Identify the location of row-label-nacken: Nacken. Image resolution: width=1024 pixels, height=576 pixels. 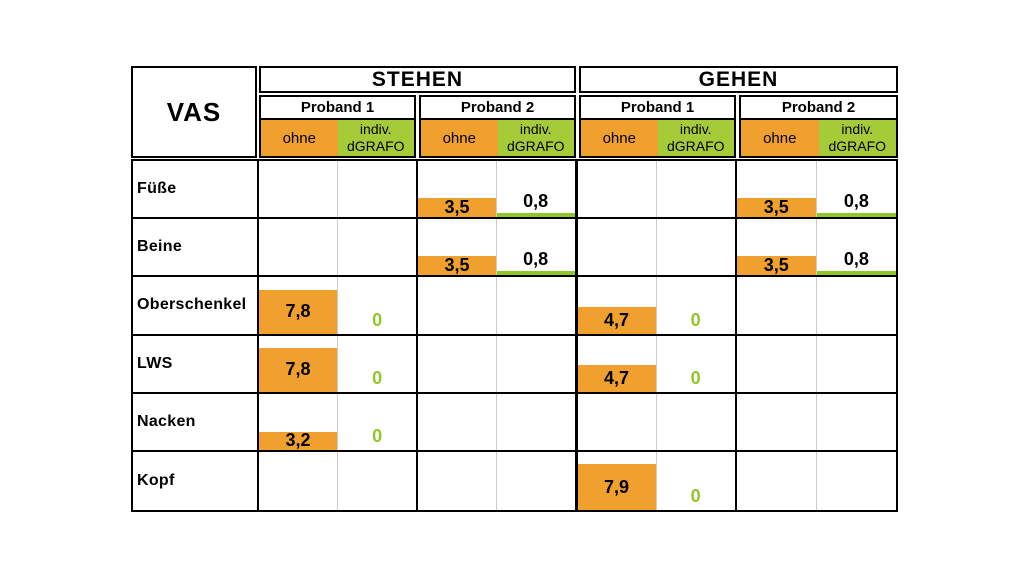
(196, 422).